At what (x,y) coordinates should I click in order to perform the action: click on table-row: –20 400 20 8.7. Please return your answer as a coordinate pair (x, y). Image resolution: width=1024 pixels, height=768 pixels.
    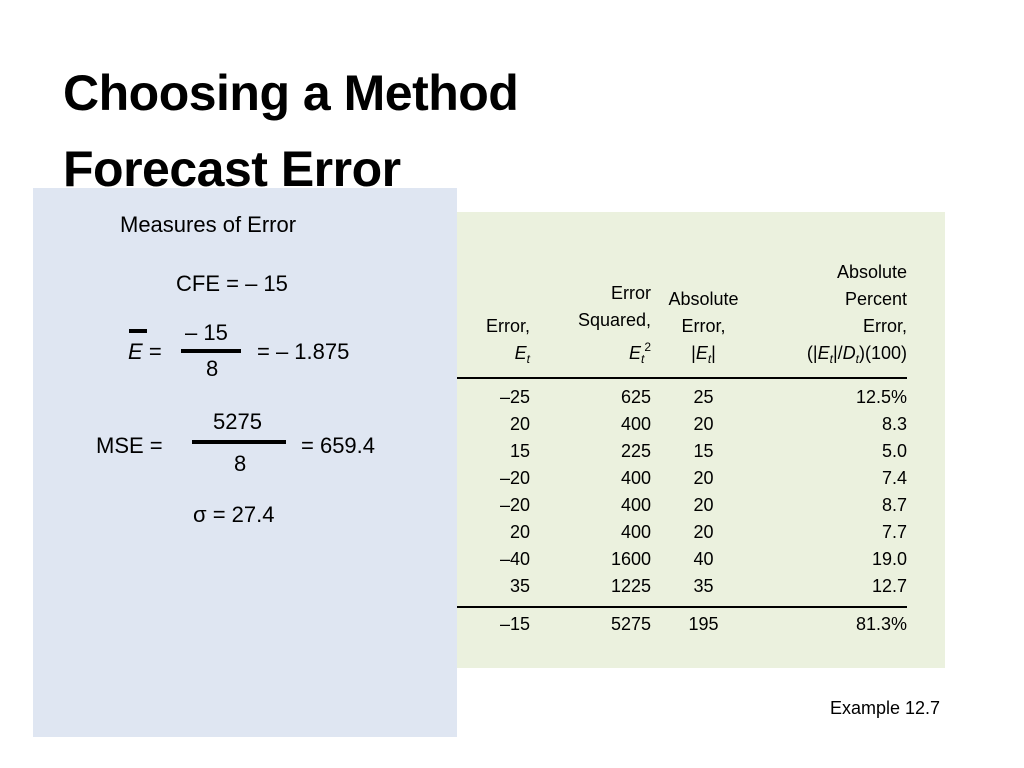
    Looking at the image, I should click on (679, 505).